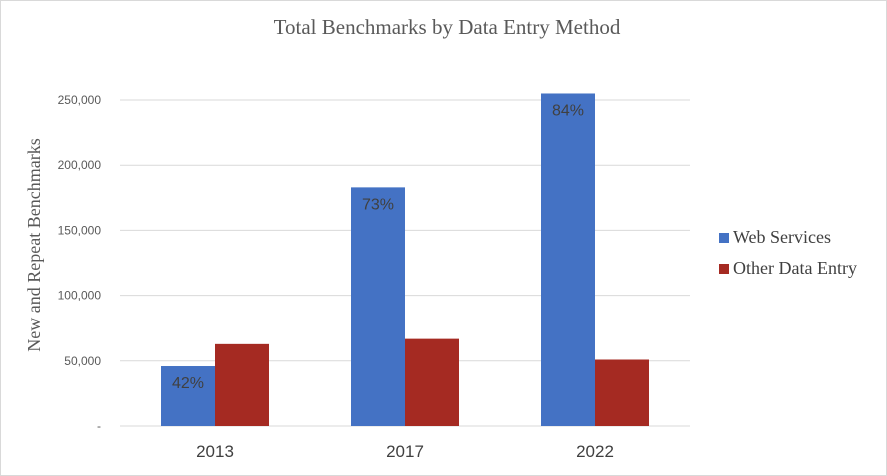 The image size is (887, 476). Describe the element at coordinates (215, 451) in the screenshot. I see `x-category-label: 2013` at that location.